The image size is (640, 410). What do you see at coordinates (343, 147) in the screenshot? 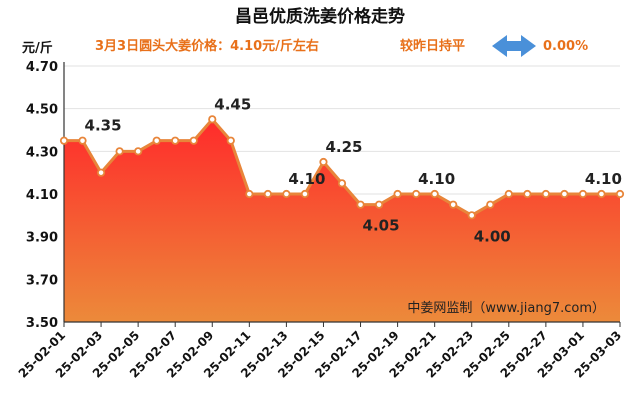
I see `data-label: 4.25` at bounding box center [343, 147].